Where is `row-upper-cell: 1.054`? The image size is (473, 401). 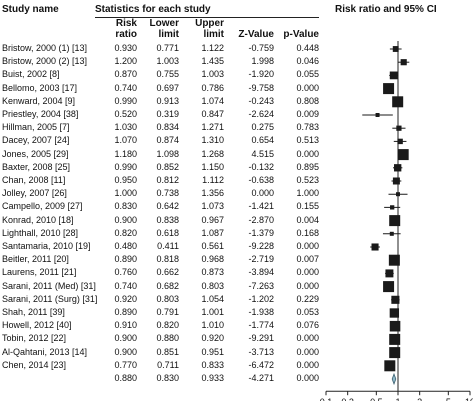 row-upper-cell: 1.054 is located at coordinates (212, 298).